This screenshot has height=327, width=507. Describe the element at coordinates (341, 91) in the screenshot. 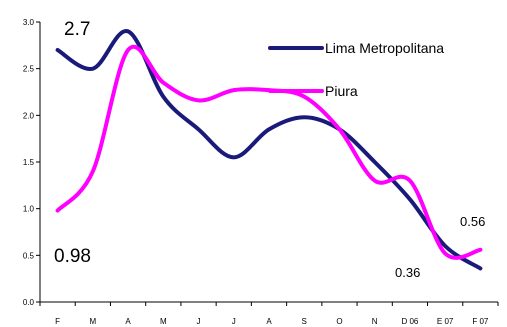

I see `legend-label-2: Piura` at that location.